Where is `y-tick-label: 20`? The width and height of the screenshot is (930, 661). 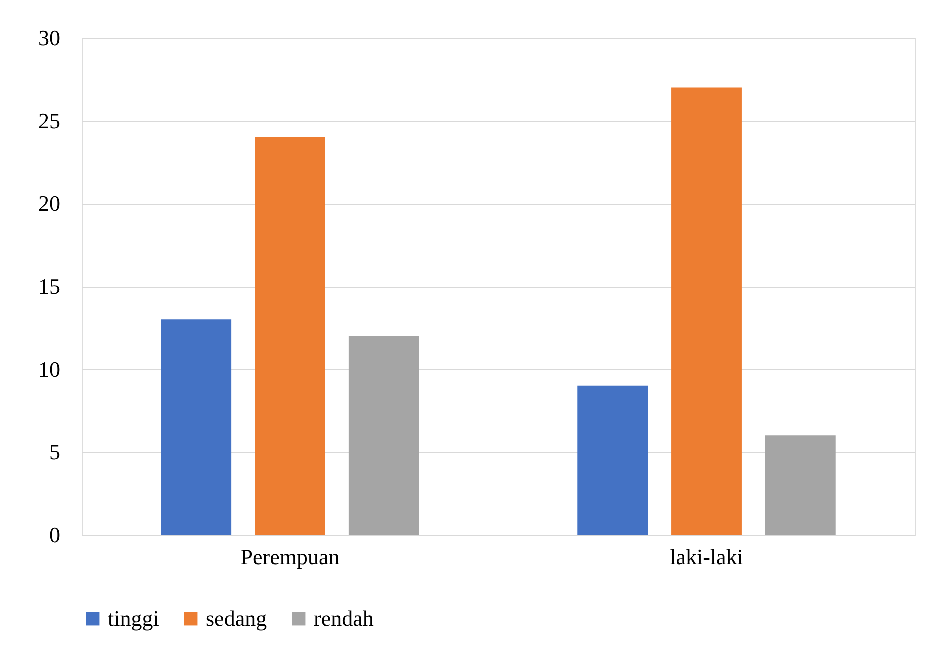
y-tick-label: 20 is located at coordinates (49, 203).